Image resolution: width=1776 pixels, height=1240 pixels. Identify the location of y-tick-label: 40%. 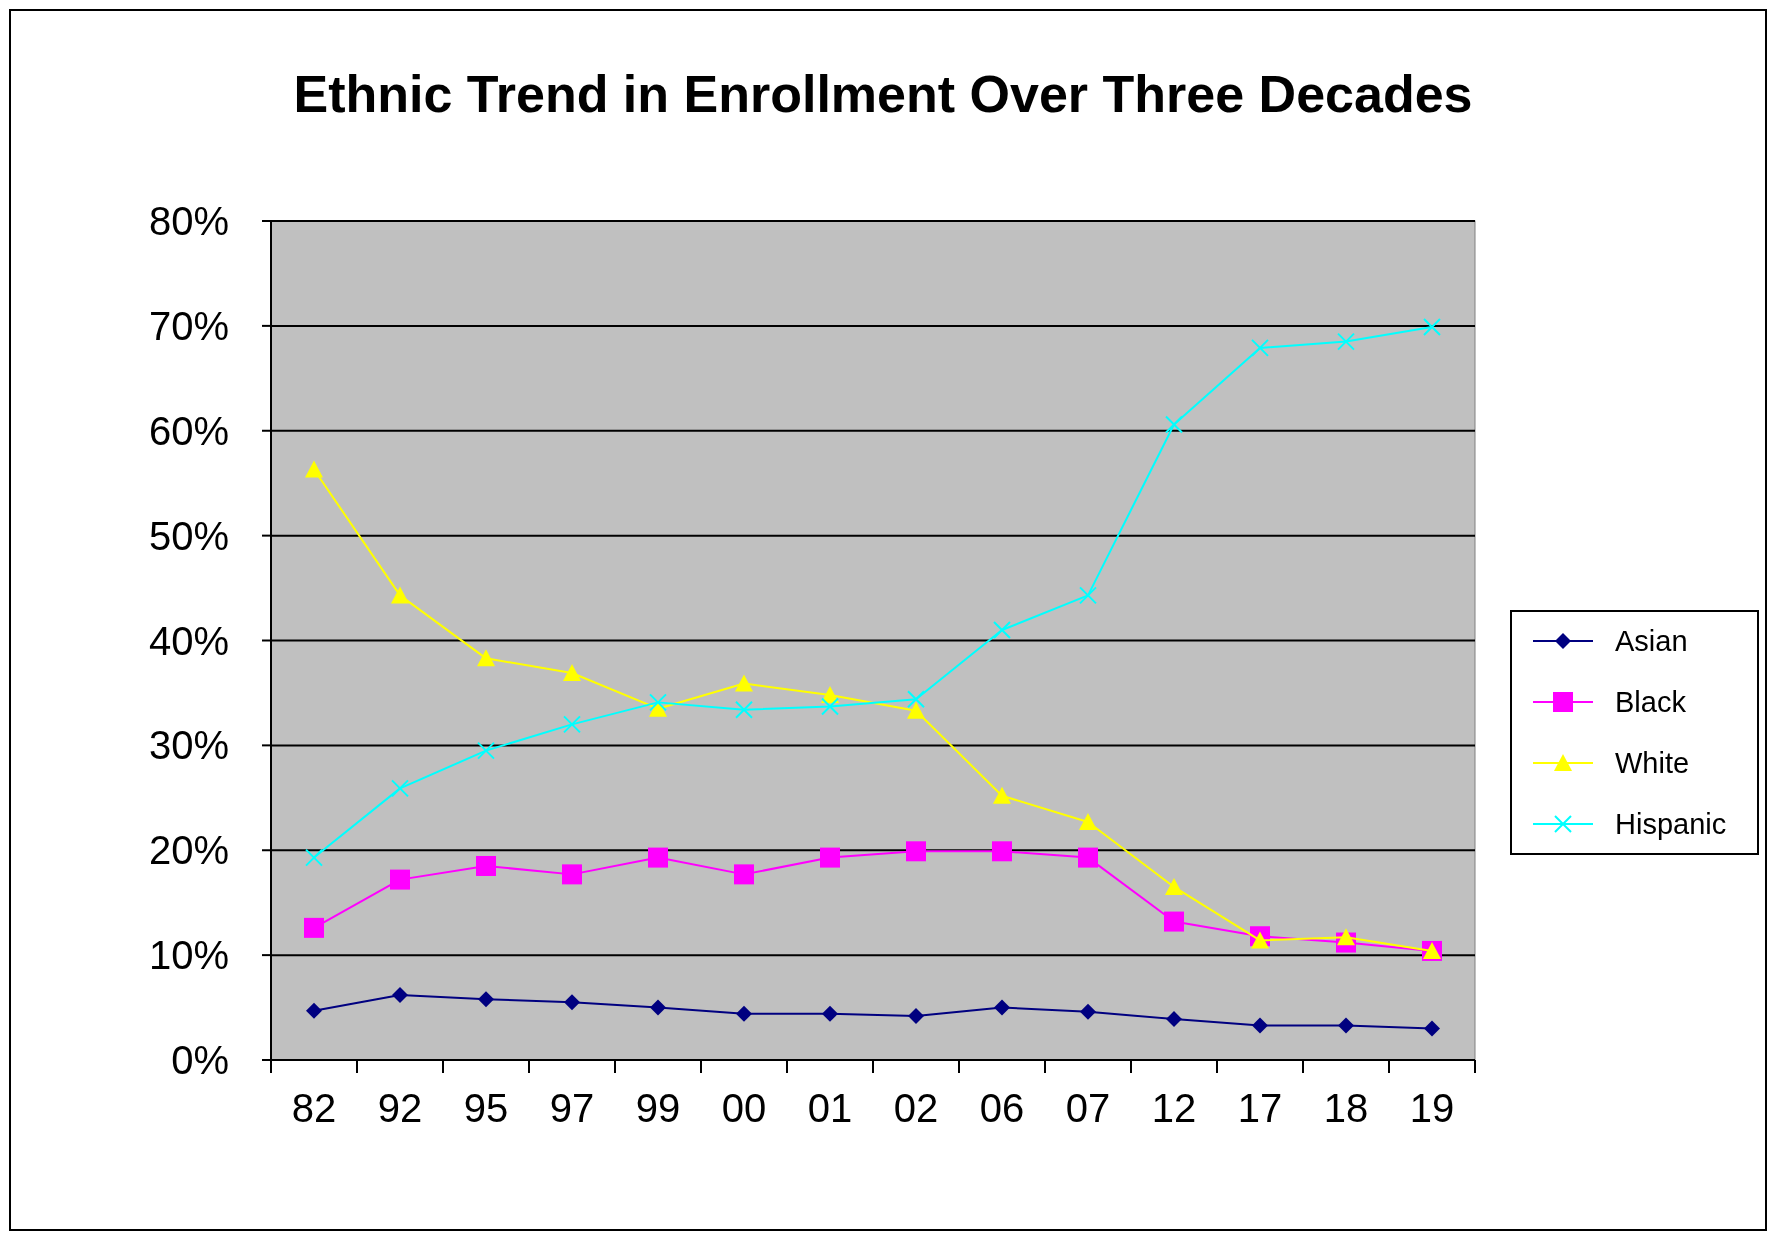
(188, 640).